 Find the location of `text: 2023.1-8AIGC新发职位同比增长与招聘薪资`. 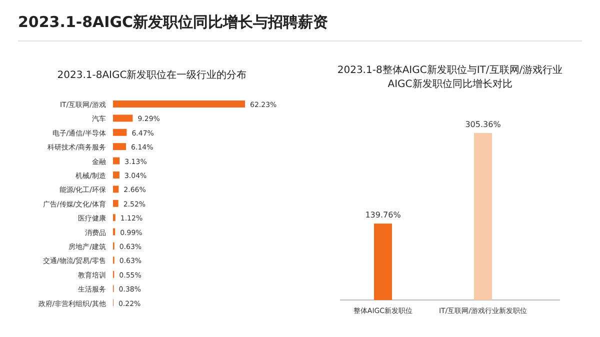

text: 2023.1-8AIGC新发职位同比增长与招聘薪资 is located at coordinates (173, 22).